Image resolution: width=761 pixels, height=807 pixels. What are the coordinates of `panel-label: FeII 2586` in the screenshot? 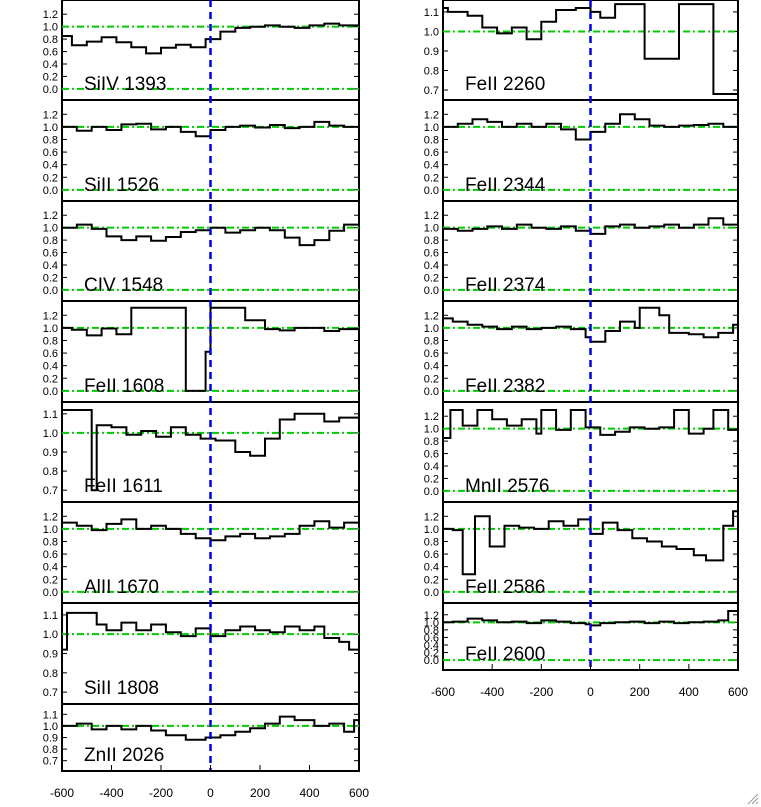 It's located at (505, 587).